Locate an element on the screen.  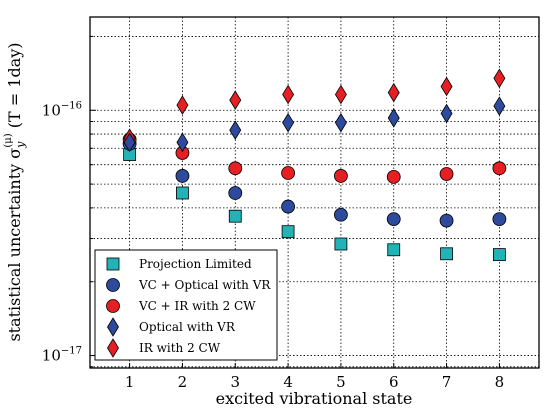
y-axis-title-main: statistical uncertainty σ is located at coordinates (14, 245).